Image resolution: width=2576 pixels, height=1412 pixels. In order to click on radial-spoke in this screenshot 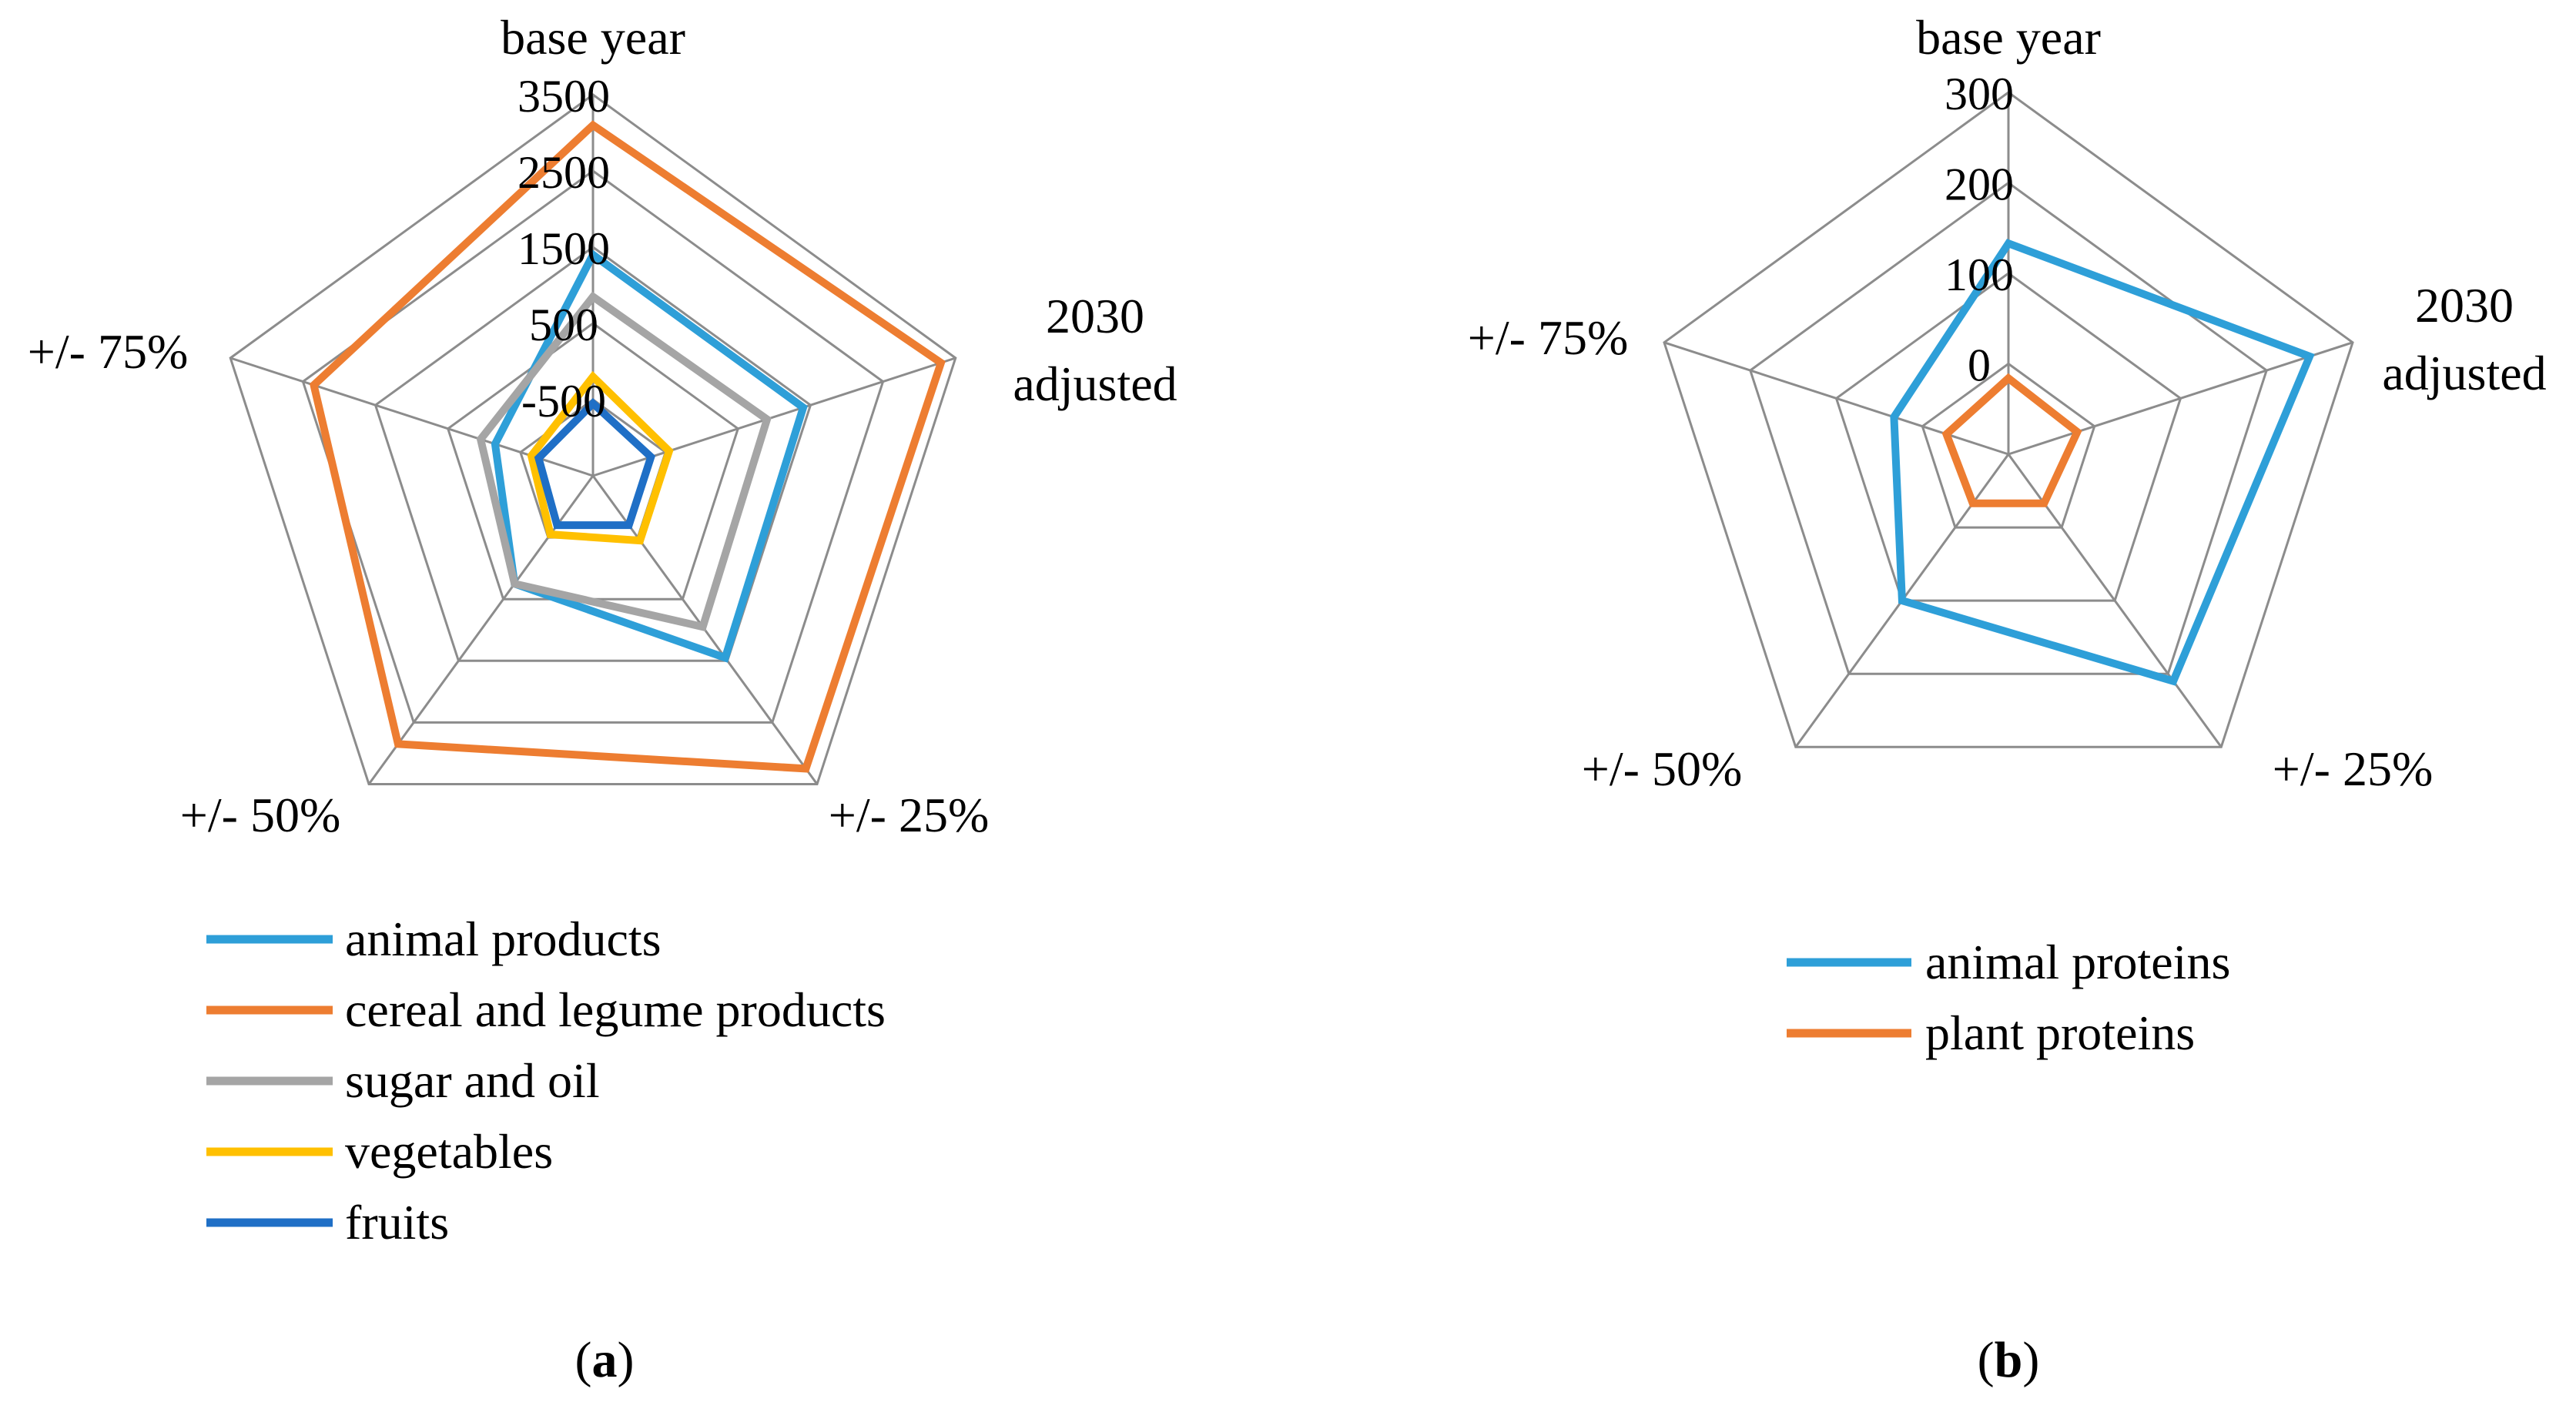, I will do `click(2180, 398)`.